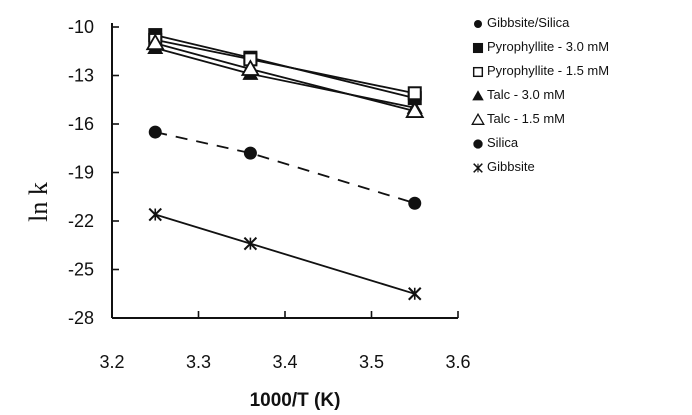  I want to click on y-tick-label: -22, so click(81, 221).